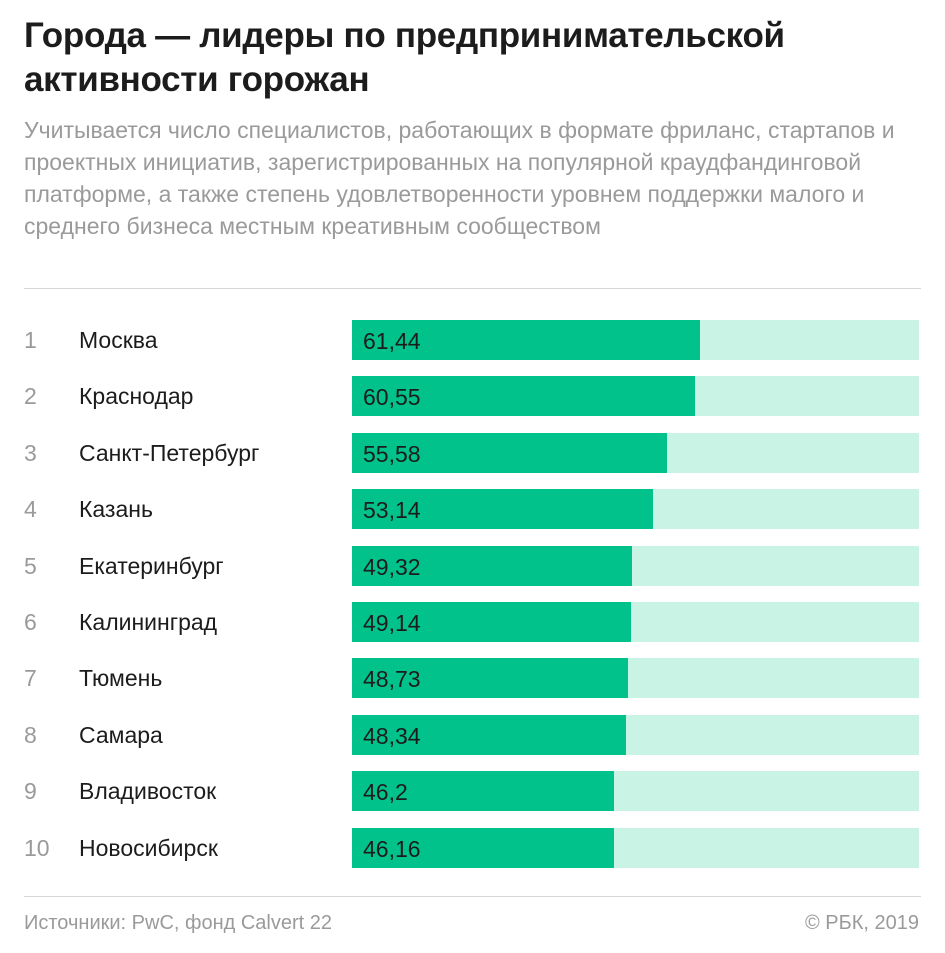 This screenshot has width=945, height=953. I want to click on rank-label: 9, so click(30, 791).